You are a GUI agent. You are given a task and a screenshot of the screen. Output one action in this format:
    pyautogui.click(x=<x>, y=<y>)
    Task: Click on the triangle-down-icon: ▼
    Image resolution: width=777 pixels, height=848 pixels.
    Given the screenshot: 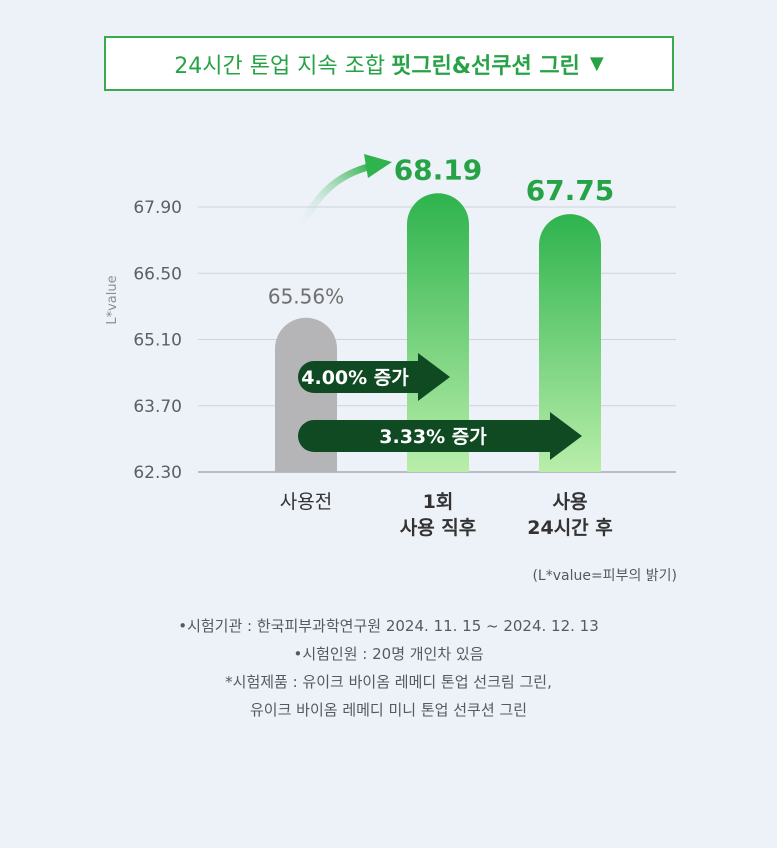 What is the action you would take?
    pyautogui.click(x=596, y=63)
    